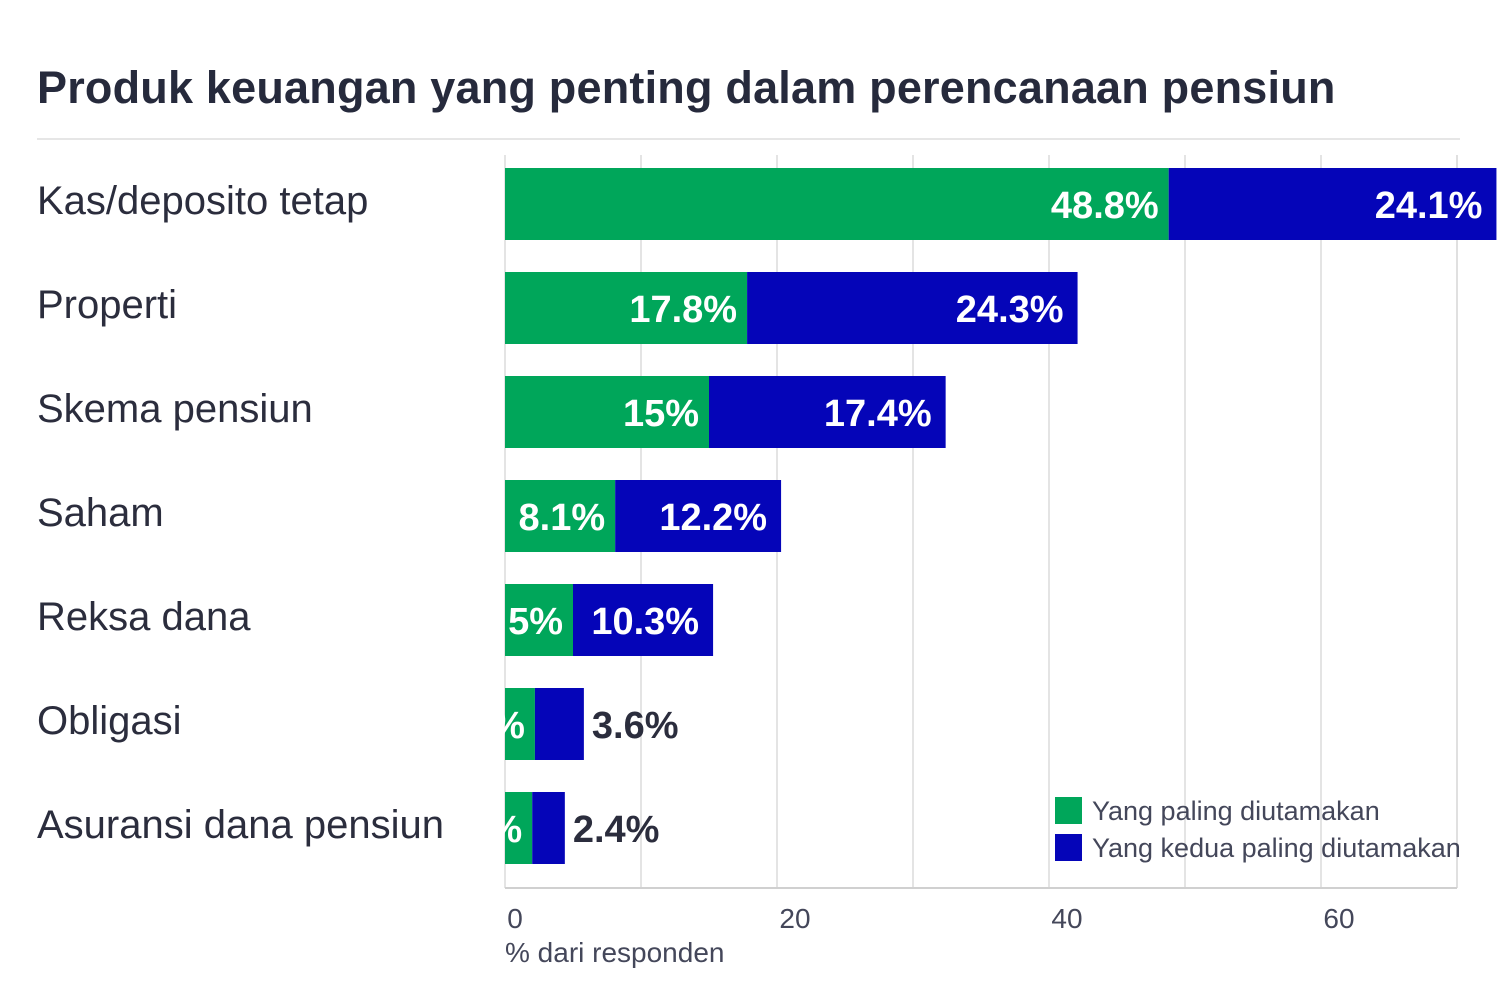 The height and width of the screenshot is (1000, 1500). Describe the element at coordinates (481, 726) in the screenshot. I see `value-label: 2.2%` at that location.